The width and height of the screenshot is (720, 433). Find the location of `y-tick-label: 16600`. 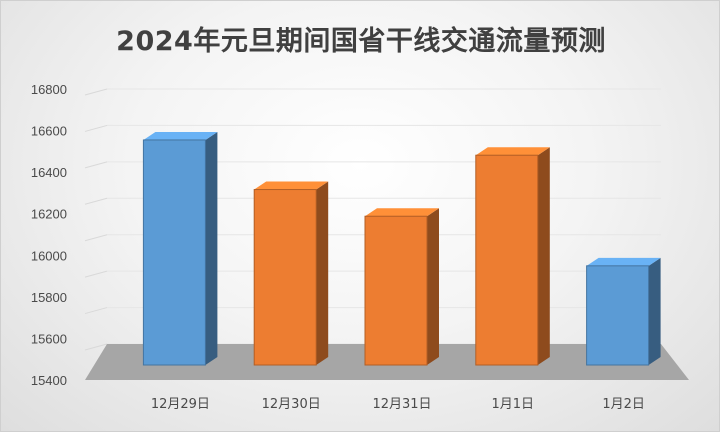

y-tick-label: 16600 is located at coordinates (49, 131).